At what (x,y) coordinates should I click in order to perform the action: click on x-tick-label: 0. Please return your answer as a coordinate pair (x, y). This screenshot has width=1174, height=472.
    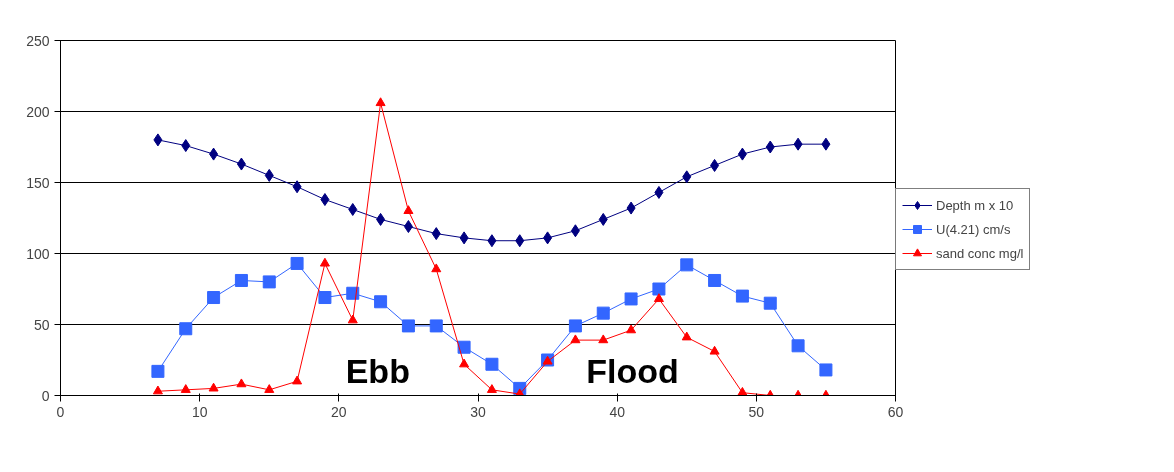
    Looking at the image, I should click on (60, 411).